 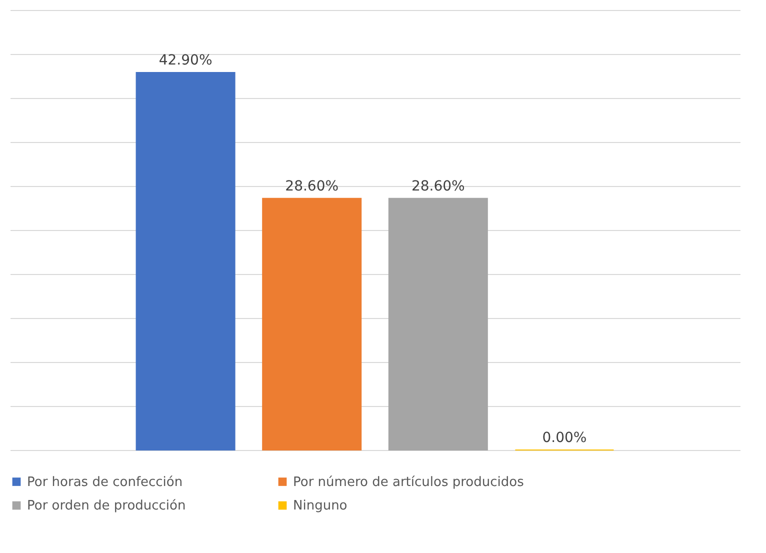 What do you see at coordinates (408, 482) in the screenshot?
I see `legend-label: Por número de artículos producidos` at bounding box center [408, 482].